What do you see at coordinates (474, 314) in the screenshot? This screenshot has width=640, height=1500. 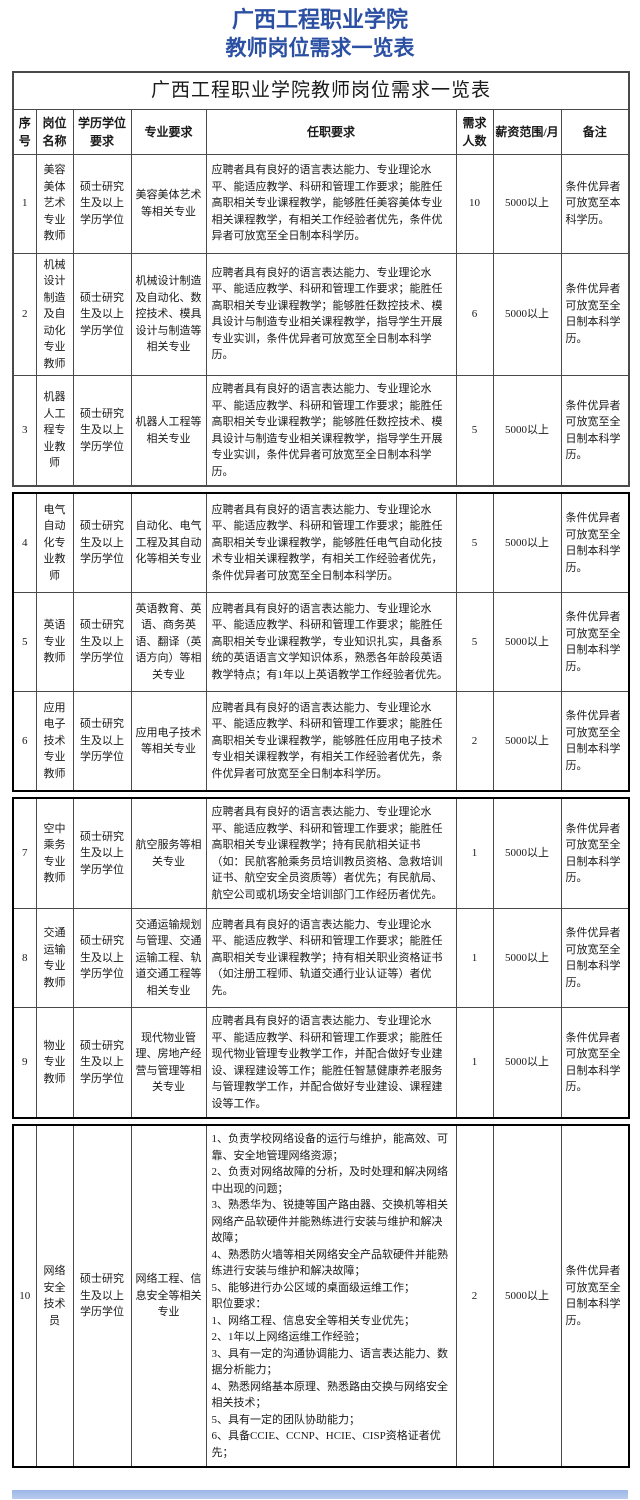 I see `cell-count: 6` at bounding box center [474, 314].